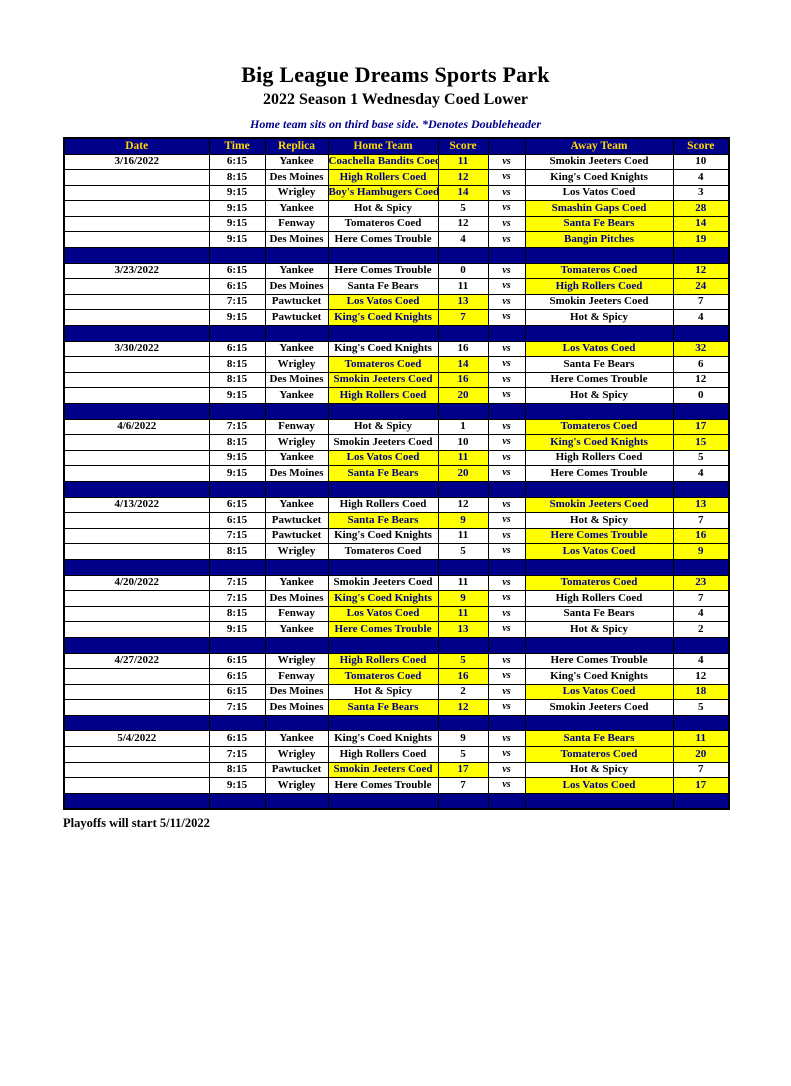 The height and width of the screenshot is (1086, 791). Describe the element at coordinates (463, 427) in the screenshot. I see `home-score-cell: 1` at that location.